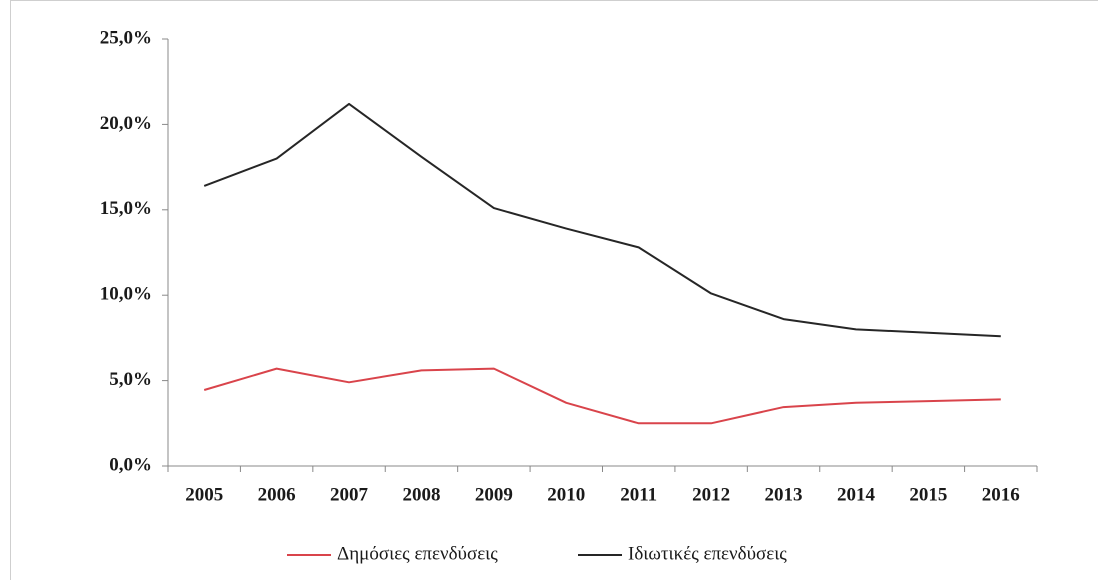 Image resolution: width=1098 pixels, height=580 pixels. I want to click on x-tick-label: 2014, so click(856, 494).